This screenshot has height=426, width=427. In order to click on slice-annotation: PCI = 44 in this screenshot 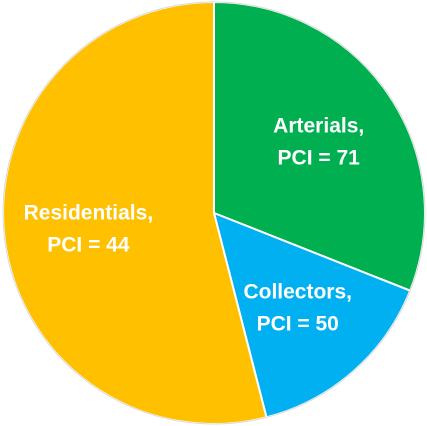, I will do `click(88, 244)`.